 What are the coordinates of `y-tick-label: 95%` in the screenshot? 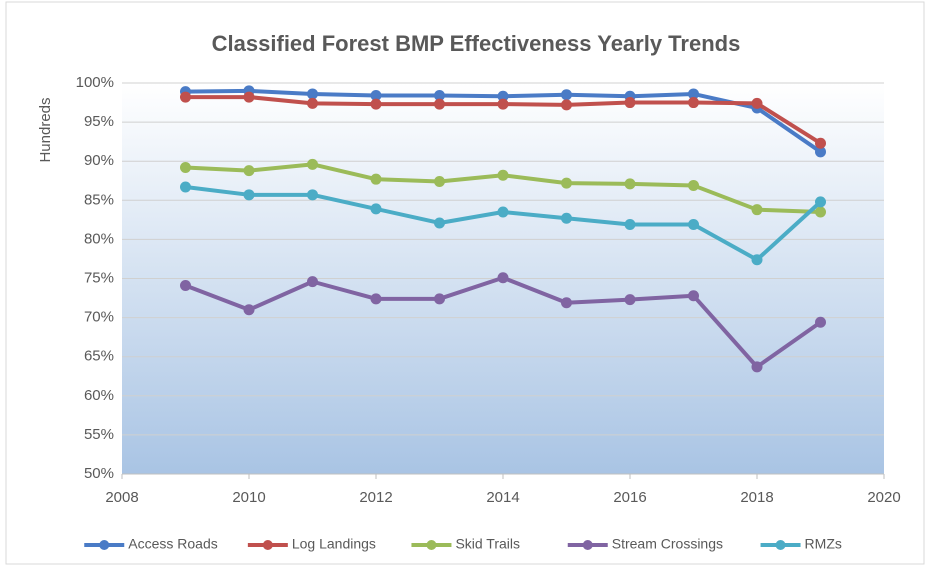 It's located at (99, 121).